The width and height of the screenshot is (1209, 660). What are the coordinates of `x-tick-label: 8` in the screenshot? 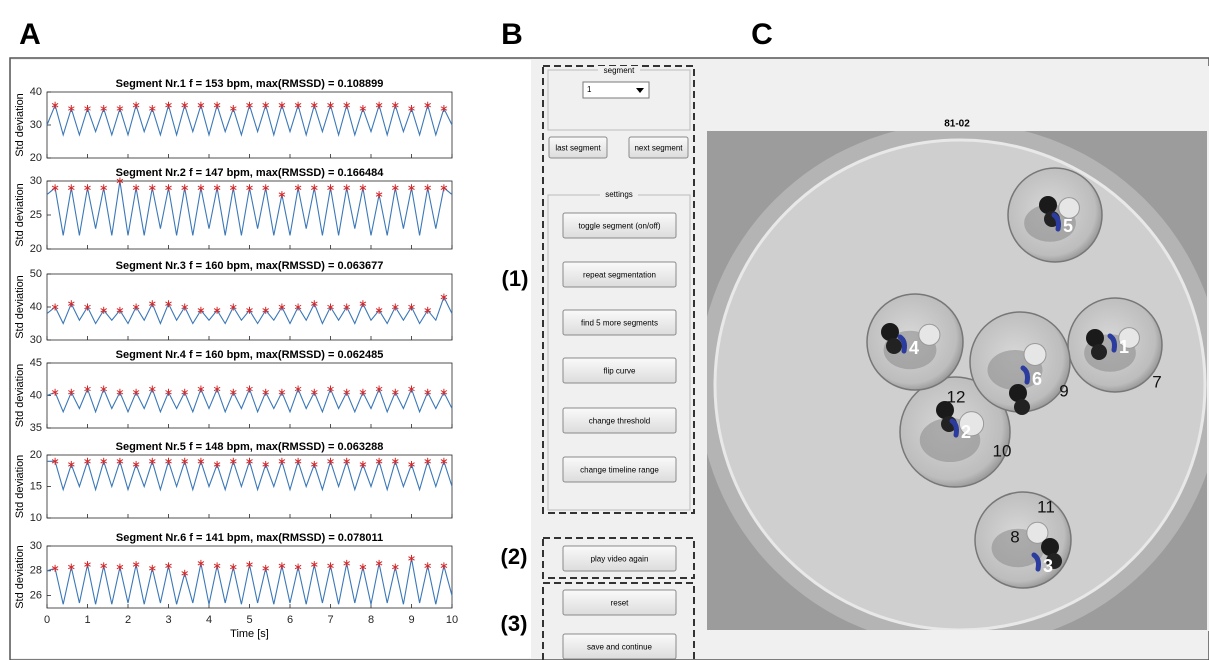 It's located at (371, 620).